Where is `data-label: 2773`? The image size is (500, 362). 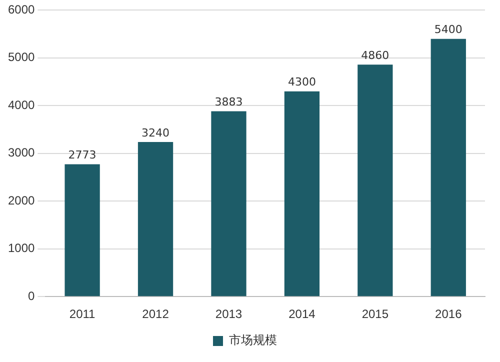 data-label: 2773 is located at coordinates (82, 155).